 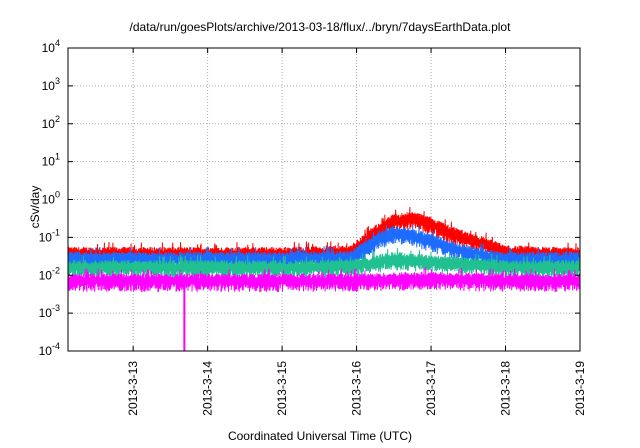 What do you see at coordinates (49, 311) in the screenshot?
I see `y-tick-label: 10⁻³` at bounding box center [49, 311].